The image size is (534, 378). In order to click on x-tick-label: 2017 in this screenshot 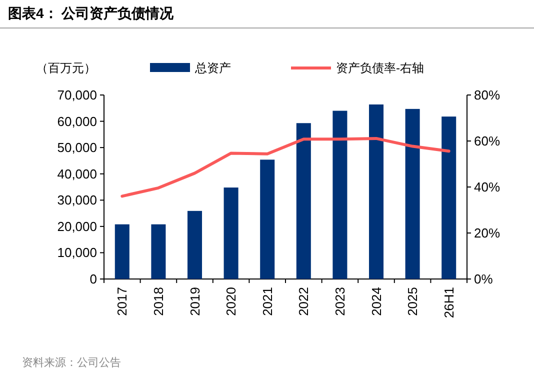, I will do `click(122, 301)`.